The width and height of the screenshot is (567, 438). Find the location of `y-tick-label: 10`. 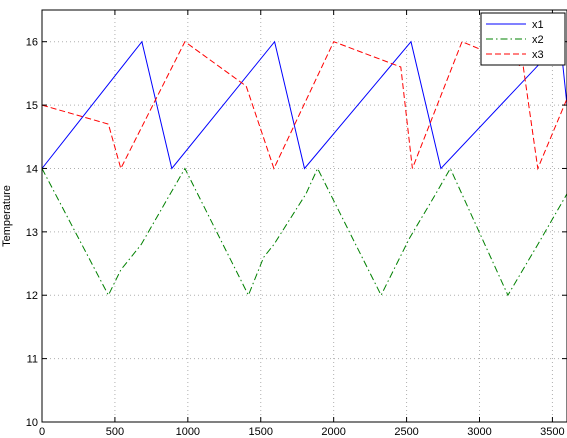

y-tick-label: 10 is located at coordinates (32, 423).